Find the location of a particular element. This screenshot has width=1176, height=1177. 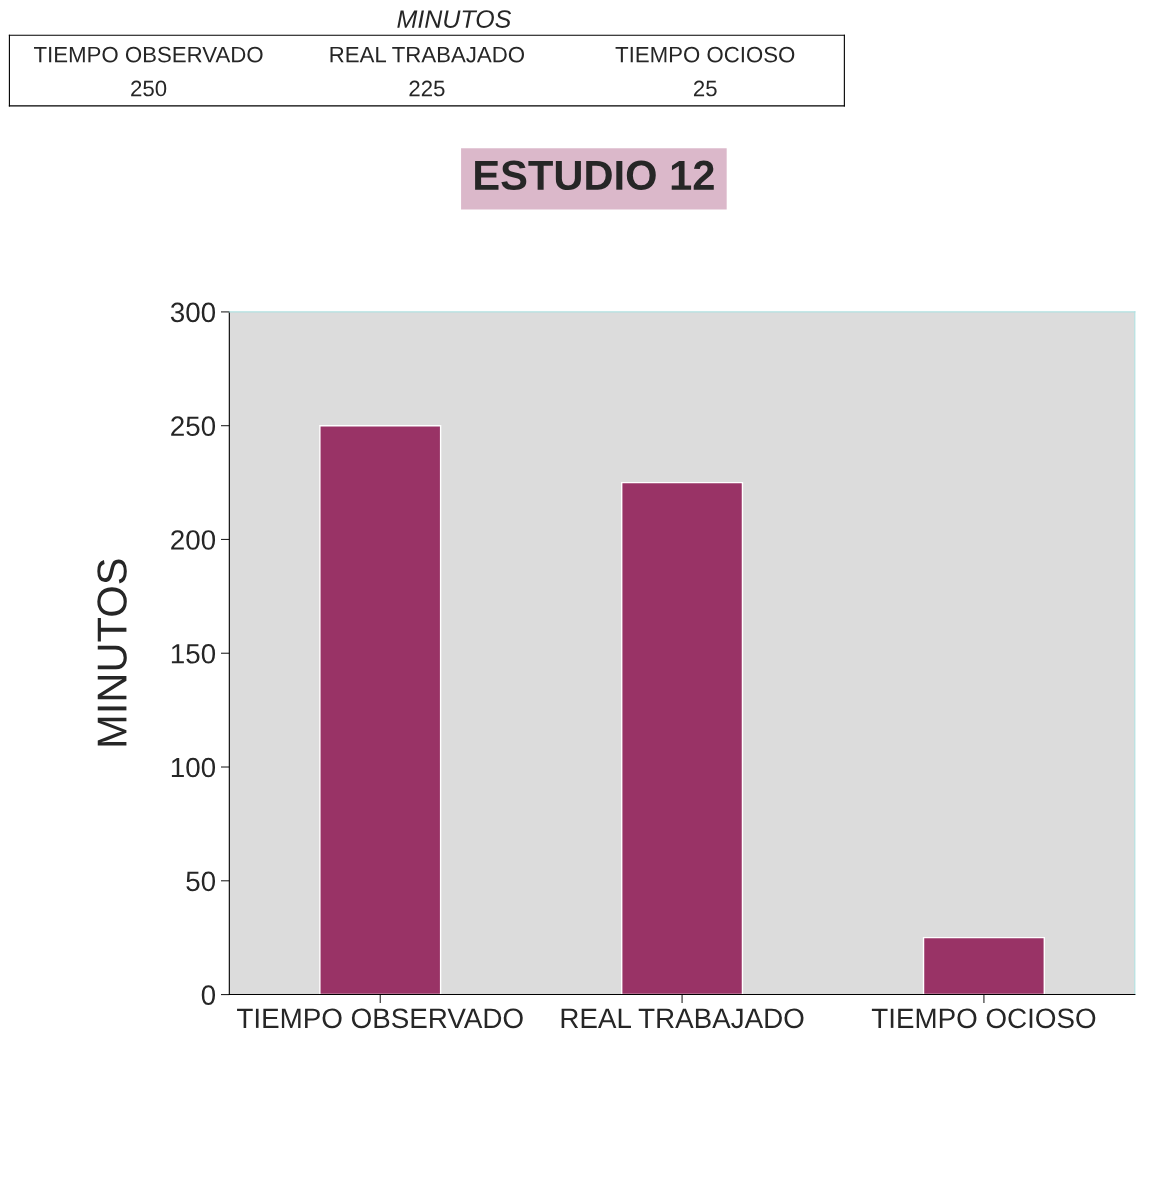

y-tick-label: 300 is located at coordinates (193, 312).